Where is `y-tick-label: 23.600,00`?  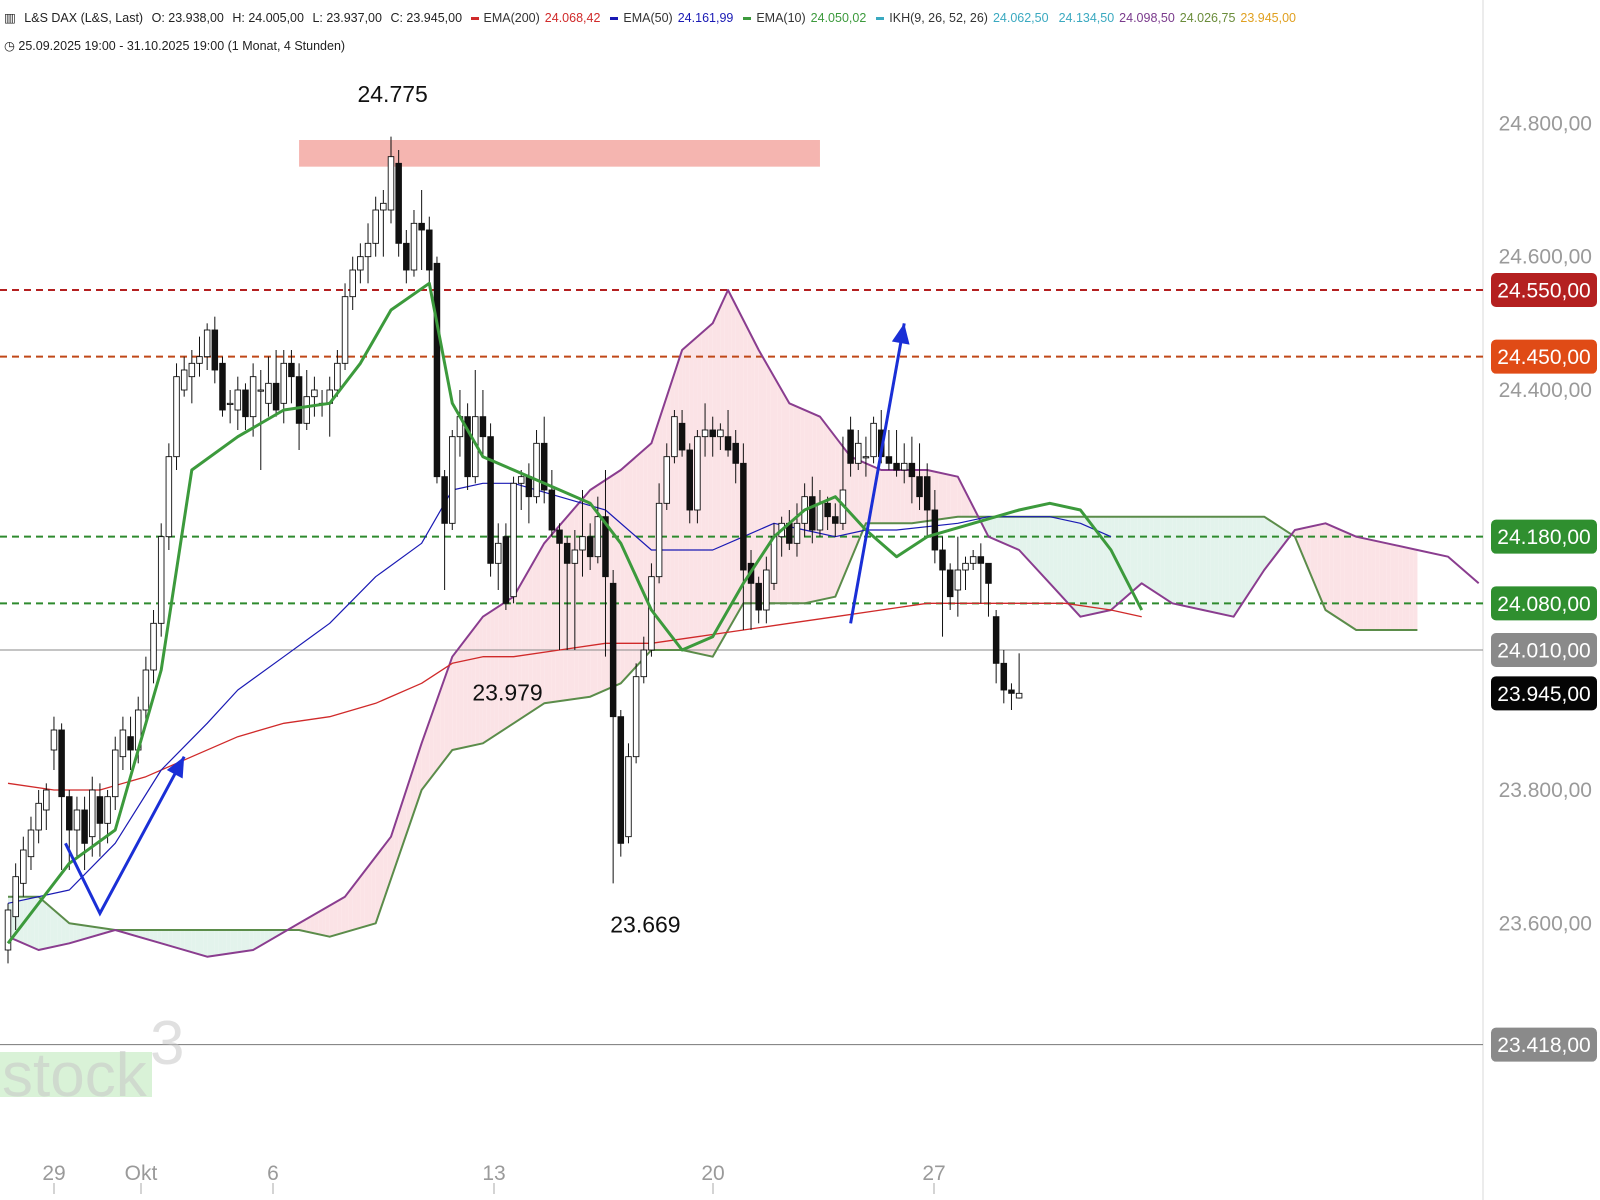
y-tick-label: 23.600,00 is located at coordinates (1545, 923).